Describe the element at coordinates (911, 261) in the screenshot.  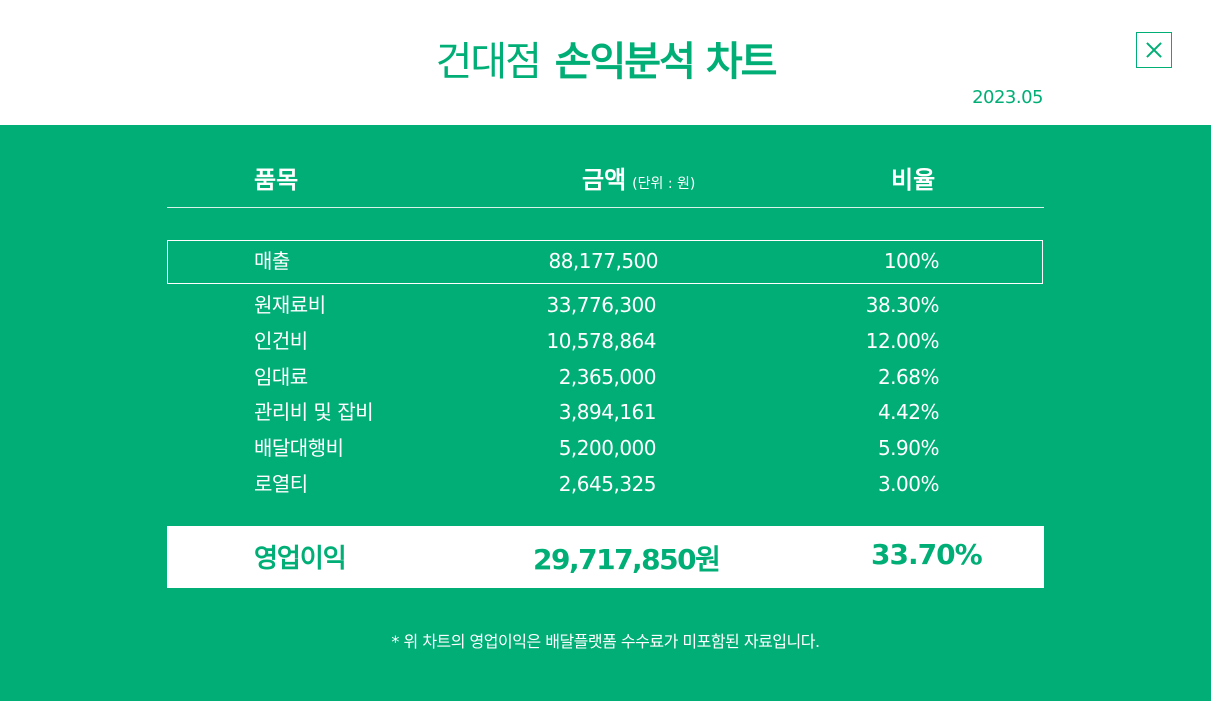
I see `row-ratio: 100%` at that location.